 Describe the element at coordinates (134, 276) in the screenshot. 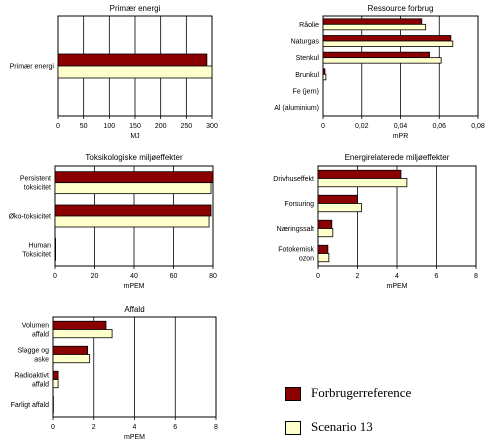

I see `x-tick-label: 40` at that location.